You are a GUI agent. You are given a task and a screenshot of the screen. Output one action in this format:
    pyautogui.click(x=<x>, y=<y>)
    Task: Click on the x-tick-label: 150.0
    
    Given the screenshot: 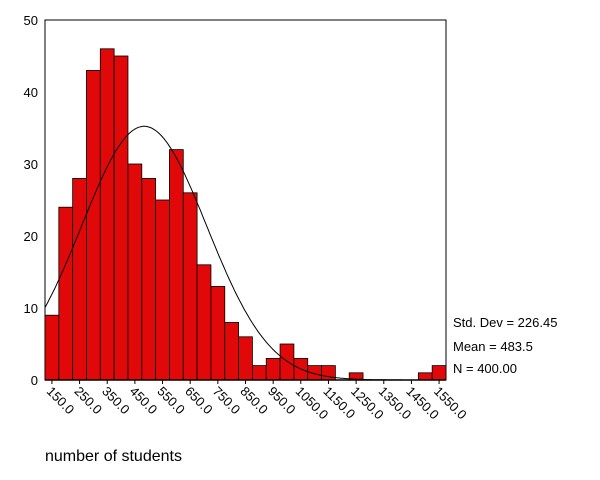 What is the action you would take?
    pyautogui.click(x=61, y=401)
    